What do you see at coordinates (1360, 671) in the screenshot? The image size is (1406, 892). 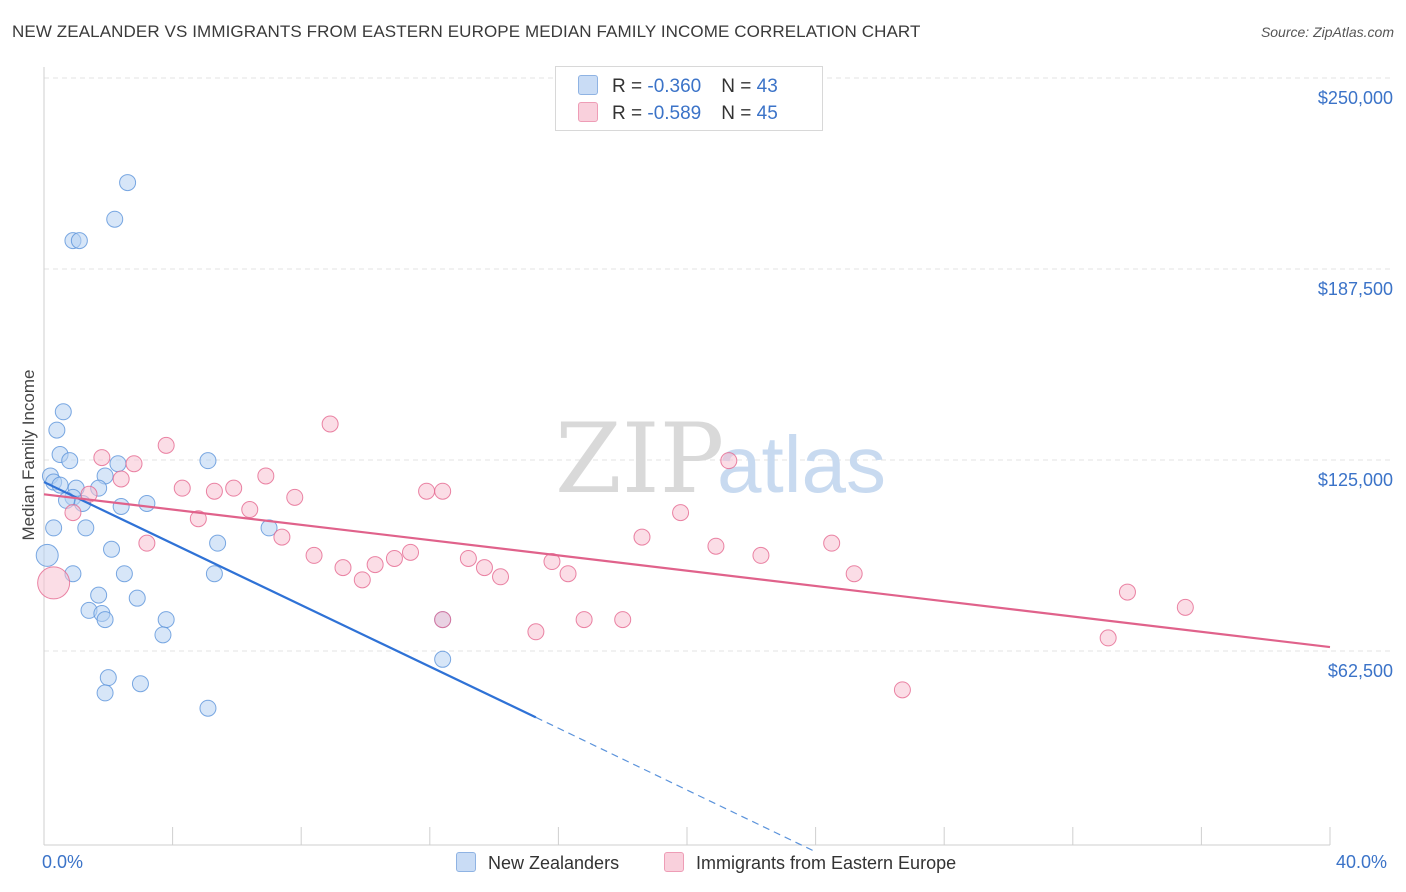 I see `y-tick-label: $62,500` at bounding box center [1360, 671].